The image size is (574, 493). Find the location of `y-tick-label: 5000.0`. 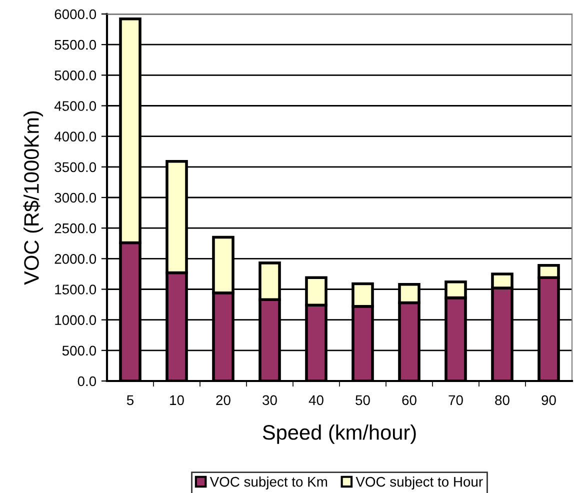

y-tick-label: 5000.0 is located at coordinates (75, 75).